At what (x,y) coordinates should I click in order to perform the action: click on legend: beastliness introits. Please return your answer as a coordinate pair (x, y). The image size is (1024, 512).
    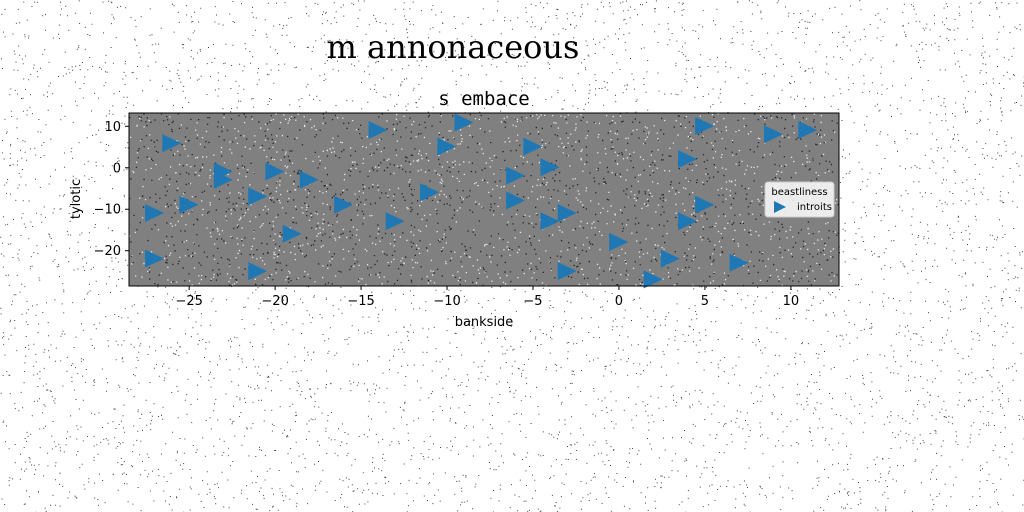
    Looking at the image, I should click on (799, 199).